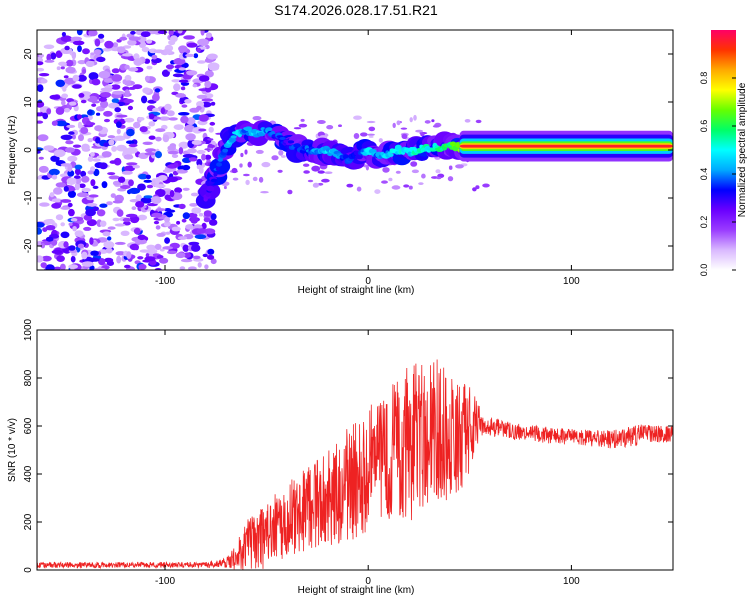 The image size is (750, 600). I want to click on colorbar-tick-label: 0.2, so click(704, 222).